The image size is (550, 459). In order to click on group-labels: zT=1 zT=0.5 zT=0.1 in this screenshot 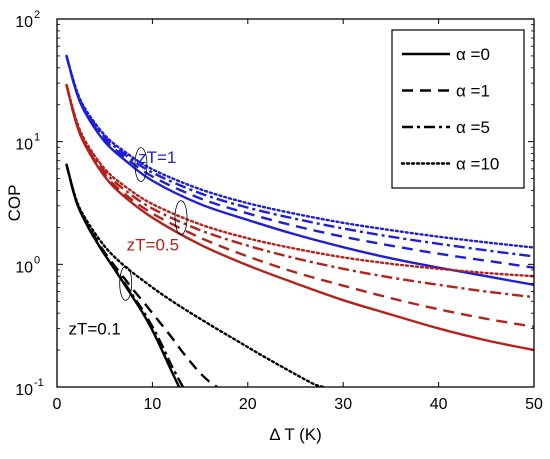, I will do `click(128, 242)`.